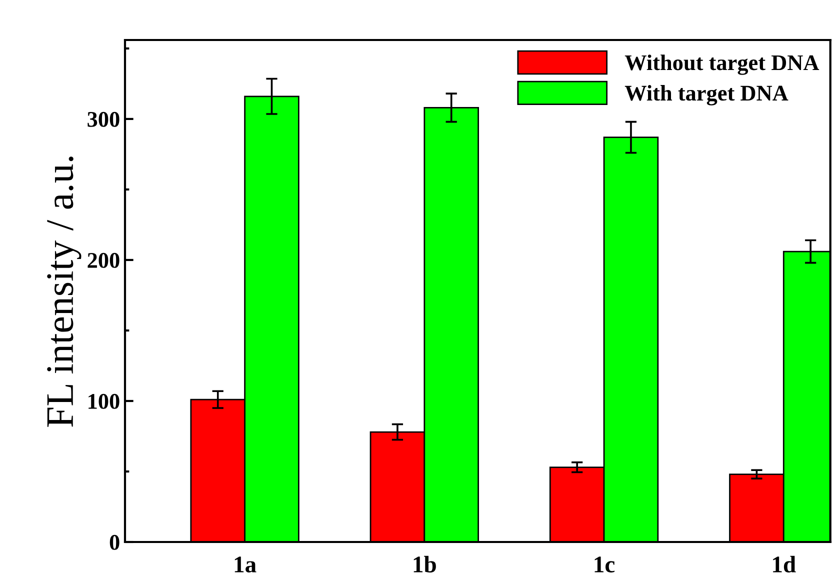  What do you see at coordinates (425, 564) in the screenshot?
I see `x-tick-label: 1b` at bounding box center [425, 564].